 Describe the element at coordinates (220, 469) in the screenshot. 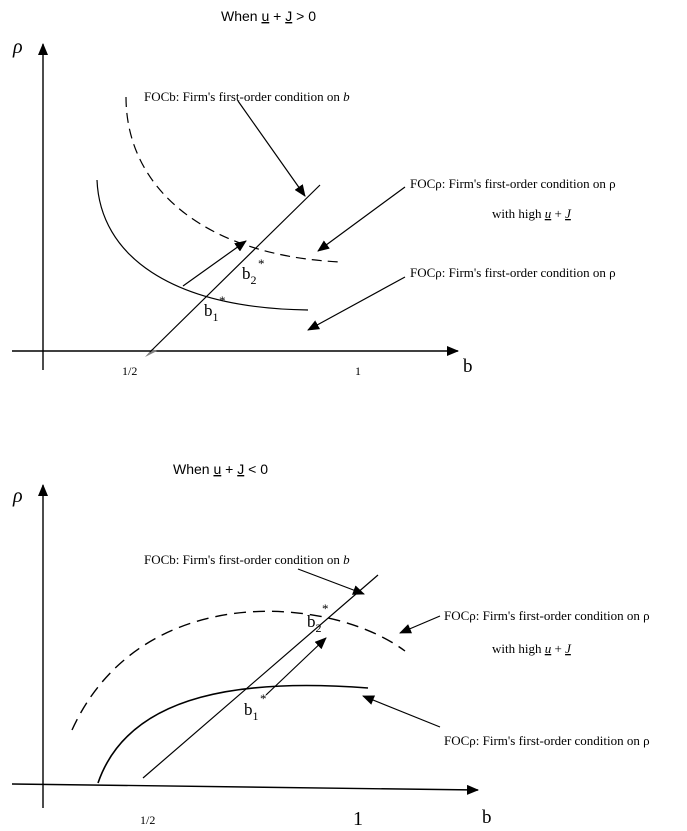

I see `bottom-title: When u + J < 0` at that location.